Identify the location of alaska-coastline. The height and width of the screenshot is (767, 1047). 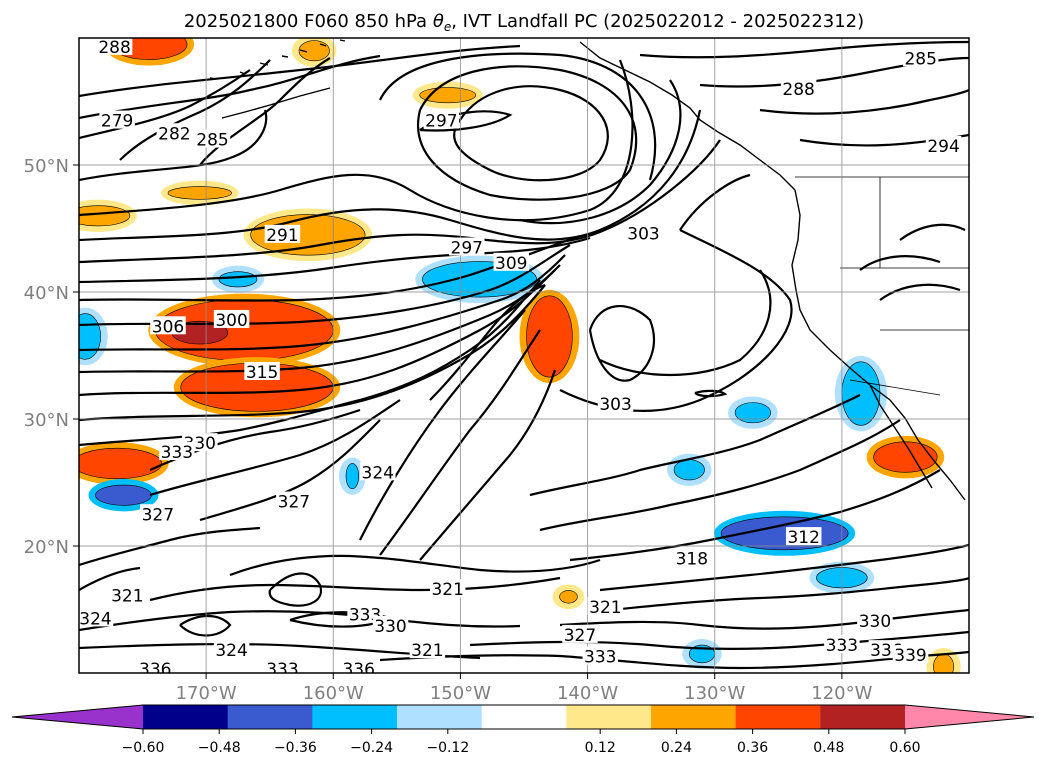
(508, 116).